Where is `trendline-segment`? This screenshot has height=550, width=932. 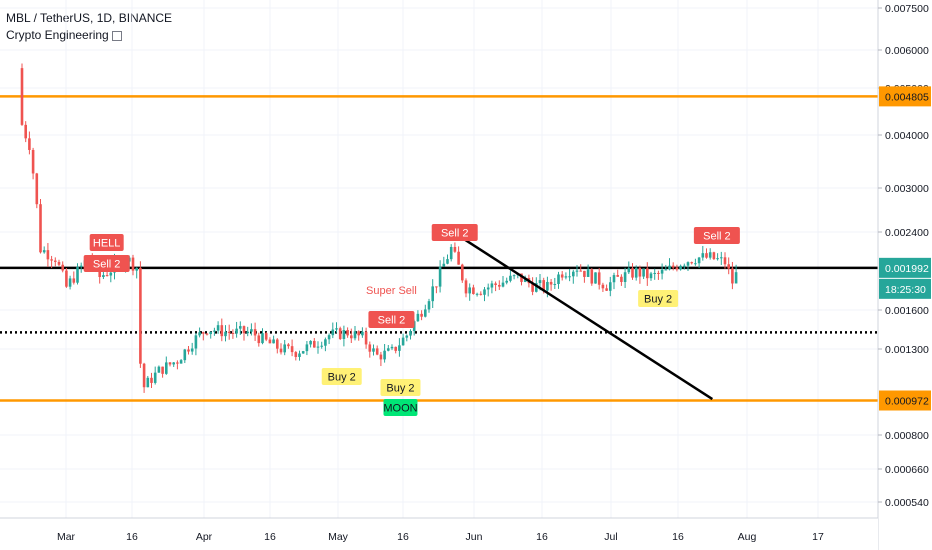
trendline-segment is located at coordinates (586, 317).